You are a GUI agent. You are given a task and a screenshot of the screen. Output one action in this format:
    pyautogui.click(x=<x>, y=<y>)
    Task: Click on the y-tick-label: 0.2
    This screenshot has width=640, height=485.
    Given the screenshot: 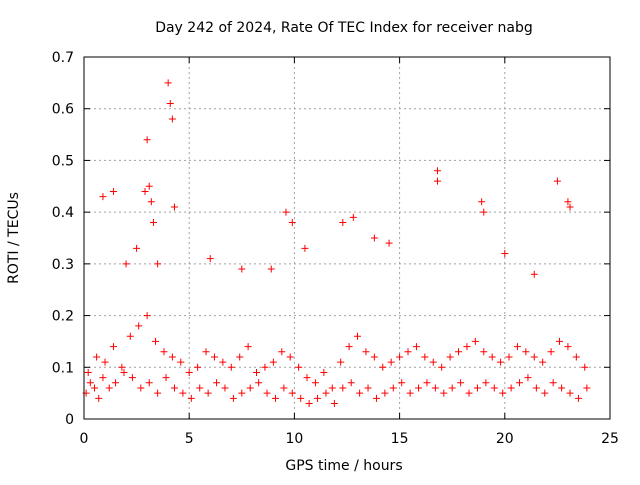 What is the action you would take?
    pyautogui.click(x=63, y=317)
    